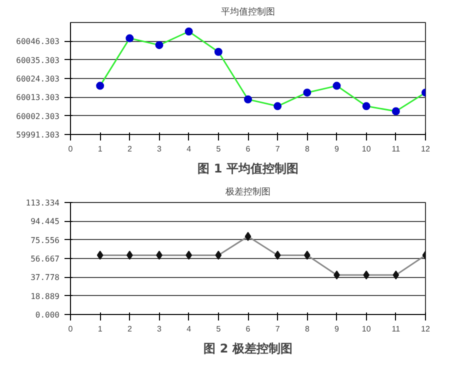 This screenshot has height=367, width=465. What do you see at coordinates (45, 296) in the screenshot?
I see `y-tick-label: 18.889` at bounding box center [45, 296].